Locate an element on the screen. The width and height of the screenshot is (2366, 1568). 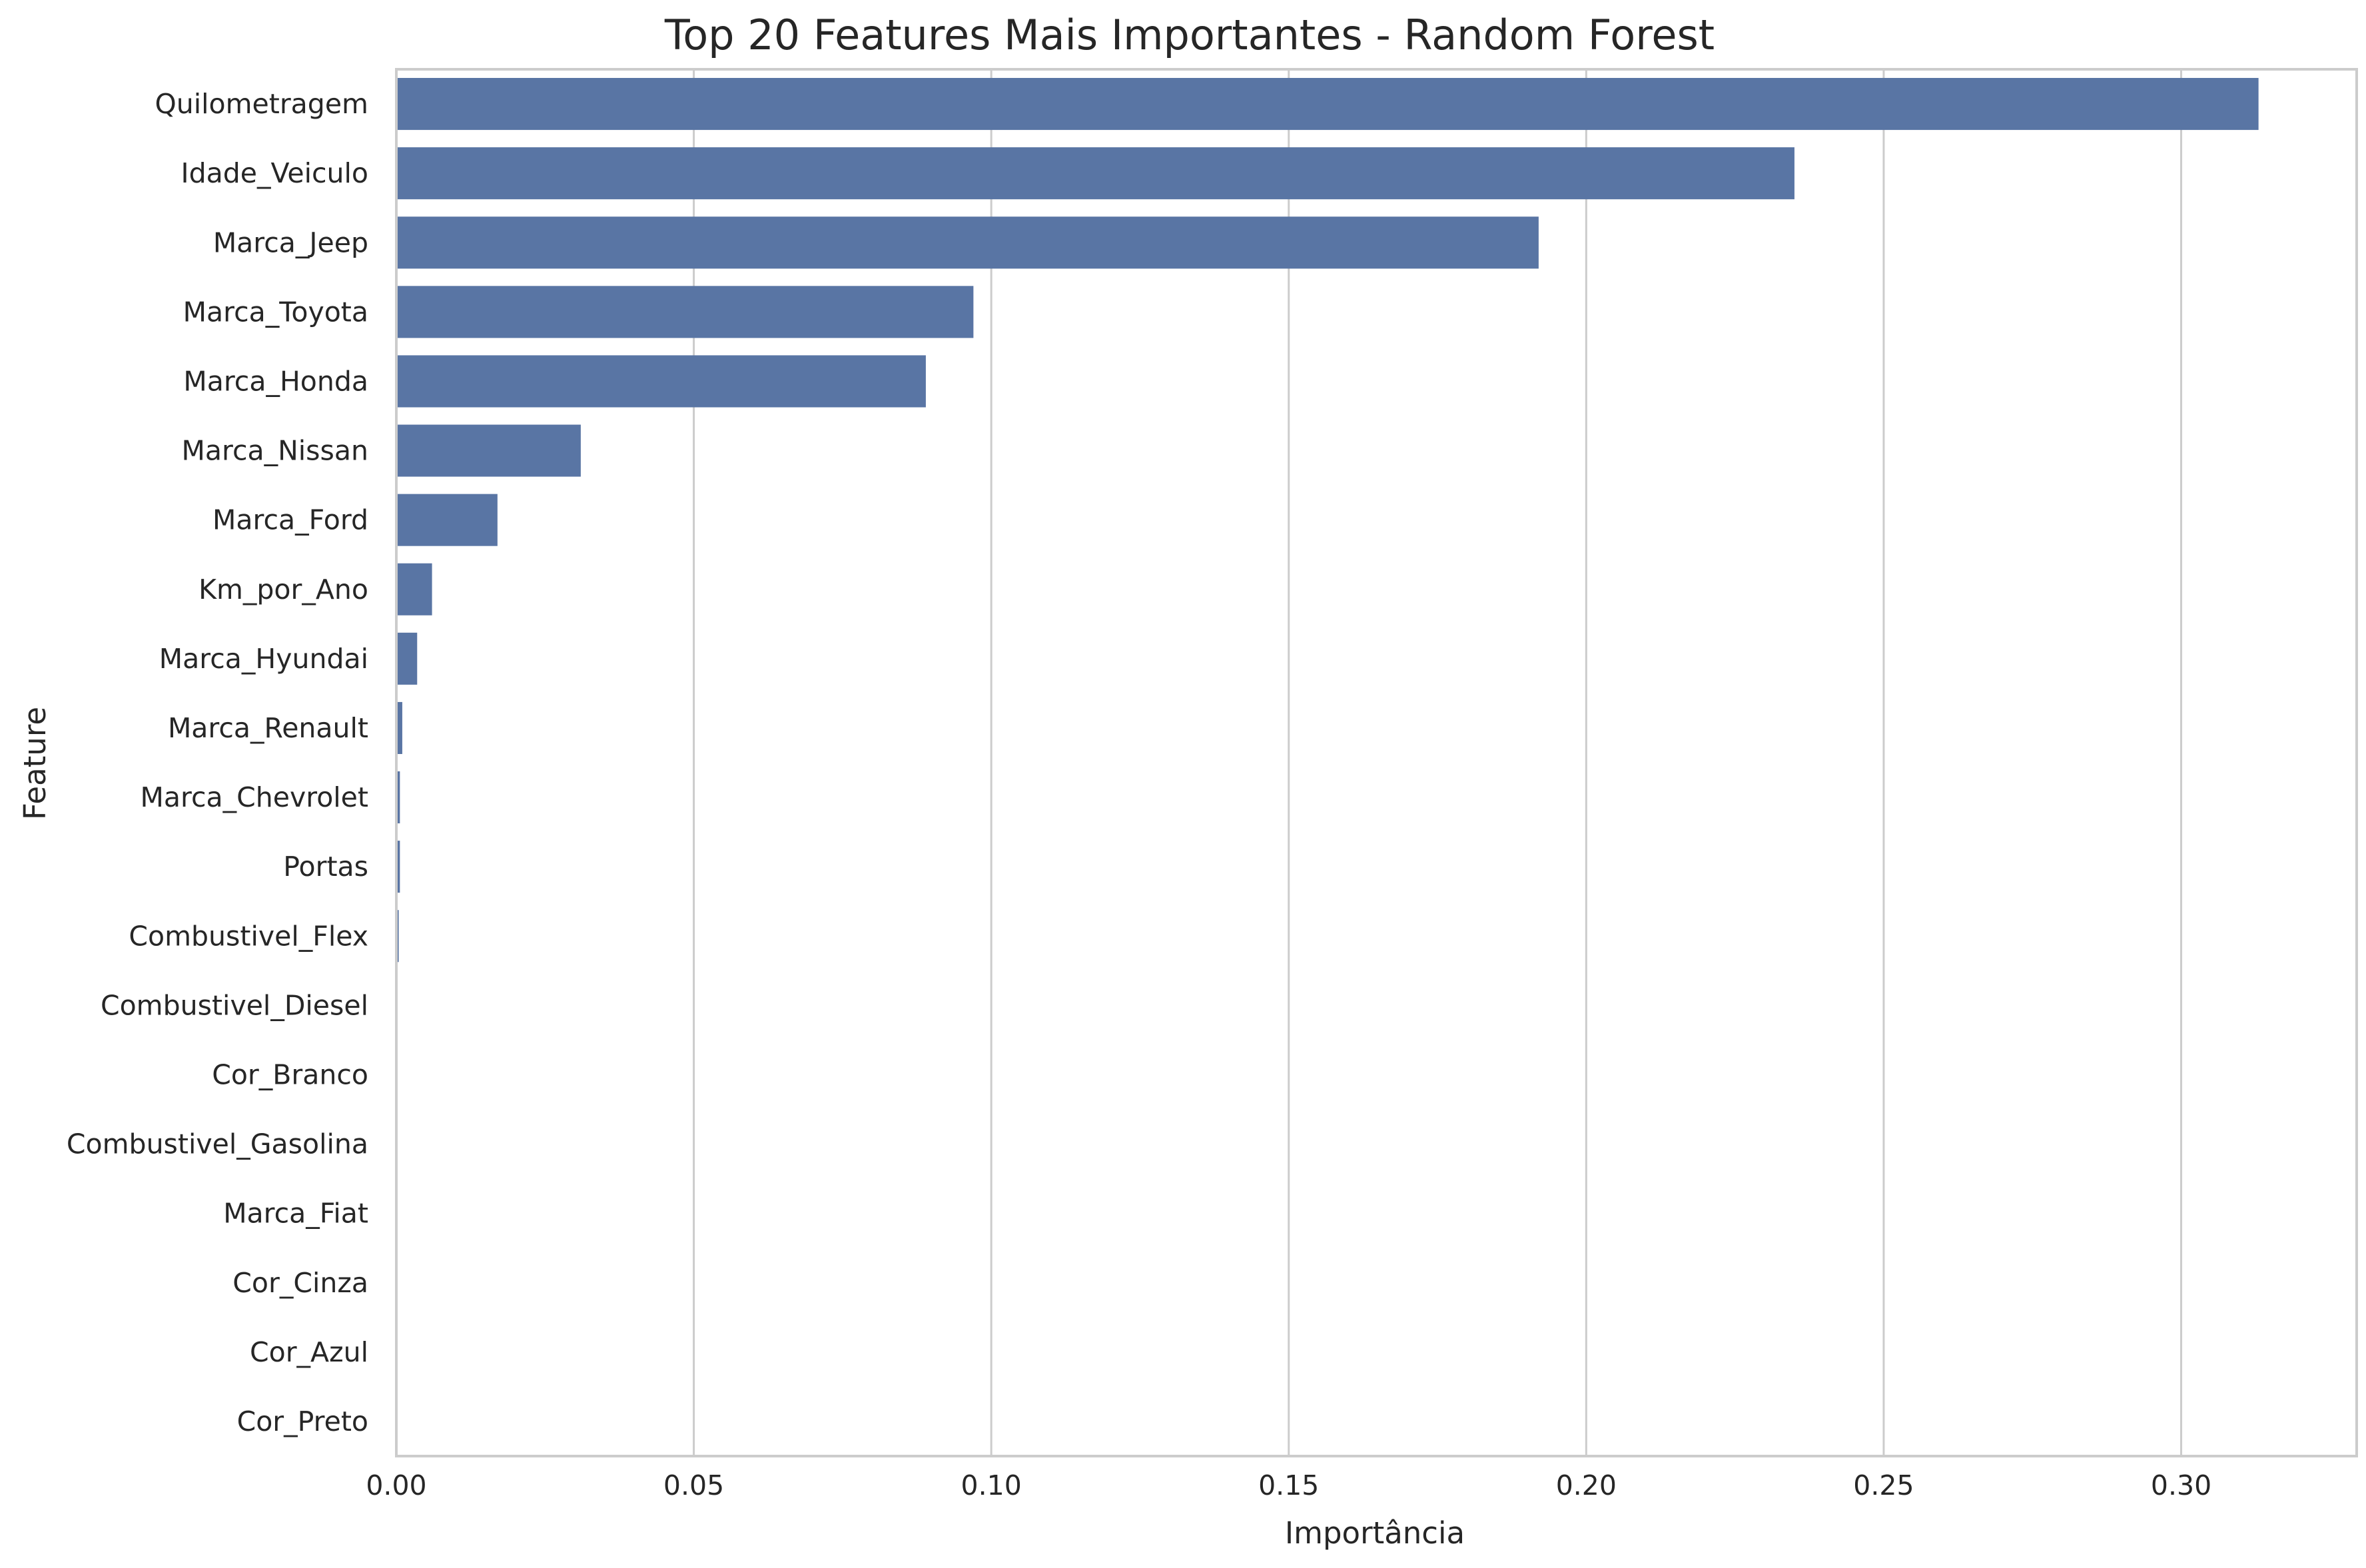
x-tick-label: 0.25 is located at coordinates (1883, 1485).